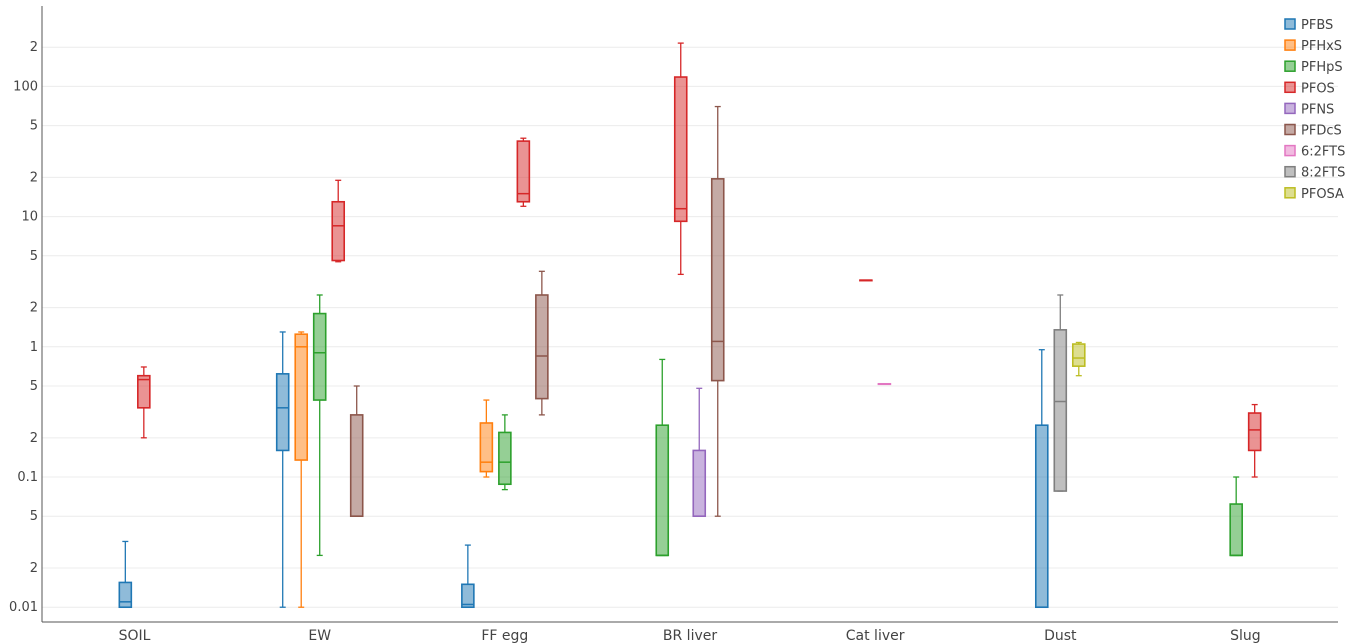  I want to click on legend-label: PFOSA, so click(1322, 194).